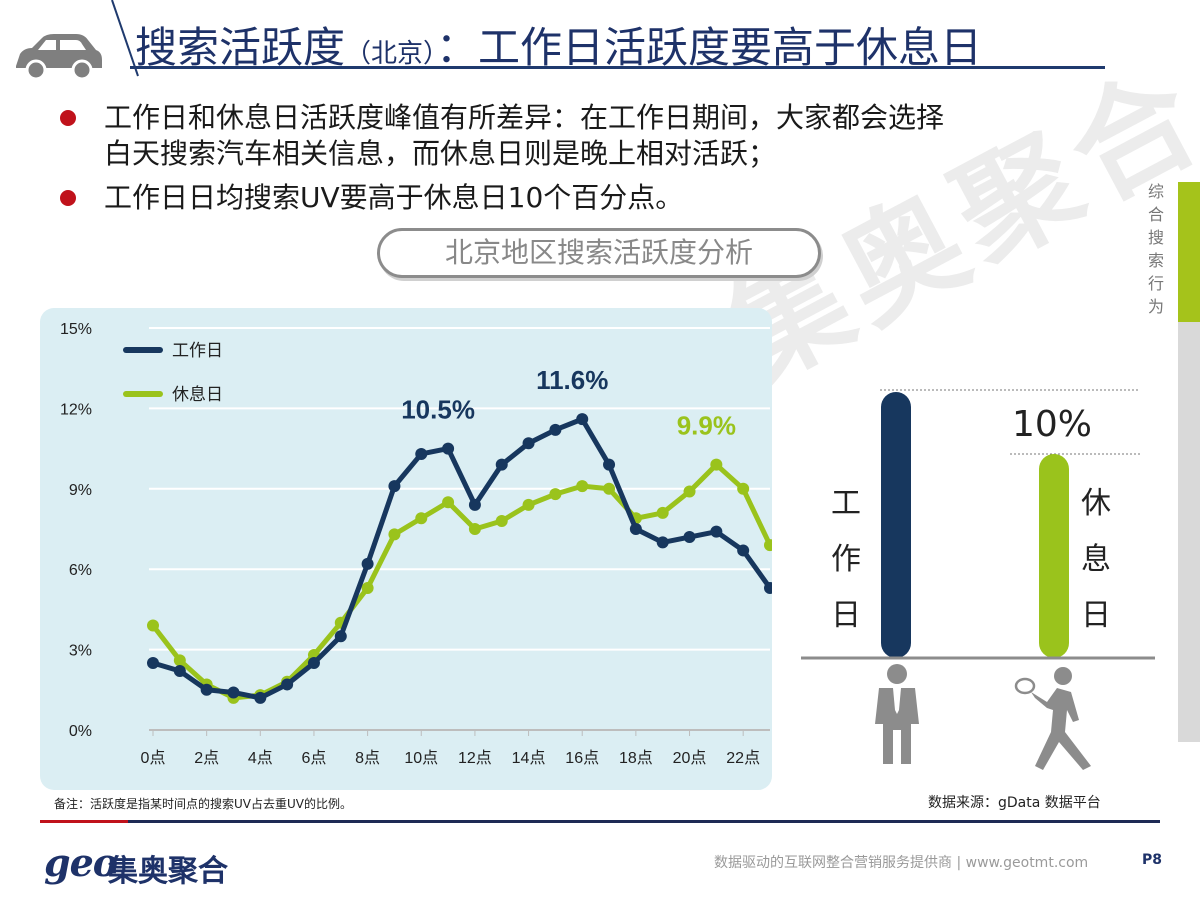  What do you see at coordinates (197, 350) in the screenshot?
I see `legend-label: 工作日` at bounding box center [197, 350].